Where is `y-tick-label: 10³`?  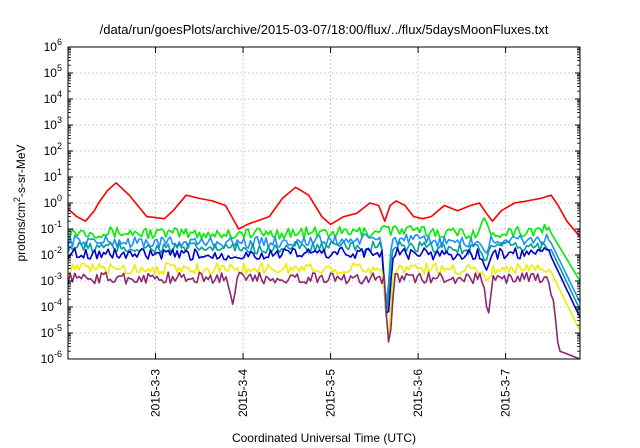 y-tick-label: 10³ is located at coordinates (53, 123).